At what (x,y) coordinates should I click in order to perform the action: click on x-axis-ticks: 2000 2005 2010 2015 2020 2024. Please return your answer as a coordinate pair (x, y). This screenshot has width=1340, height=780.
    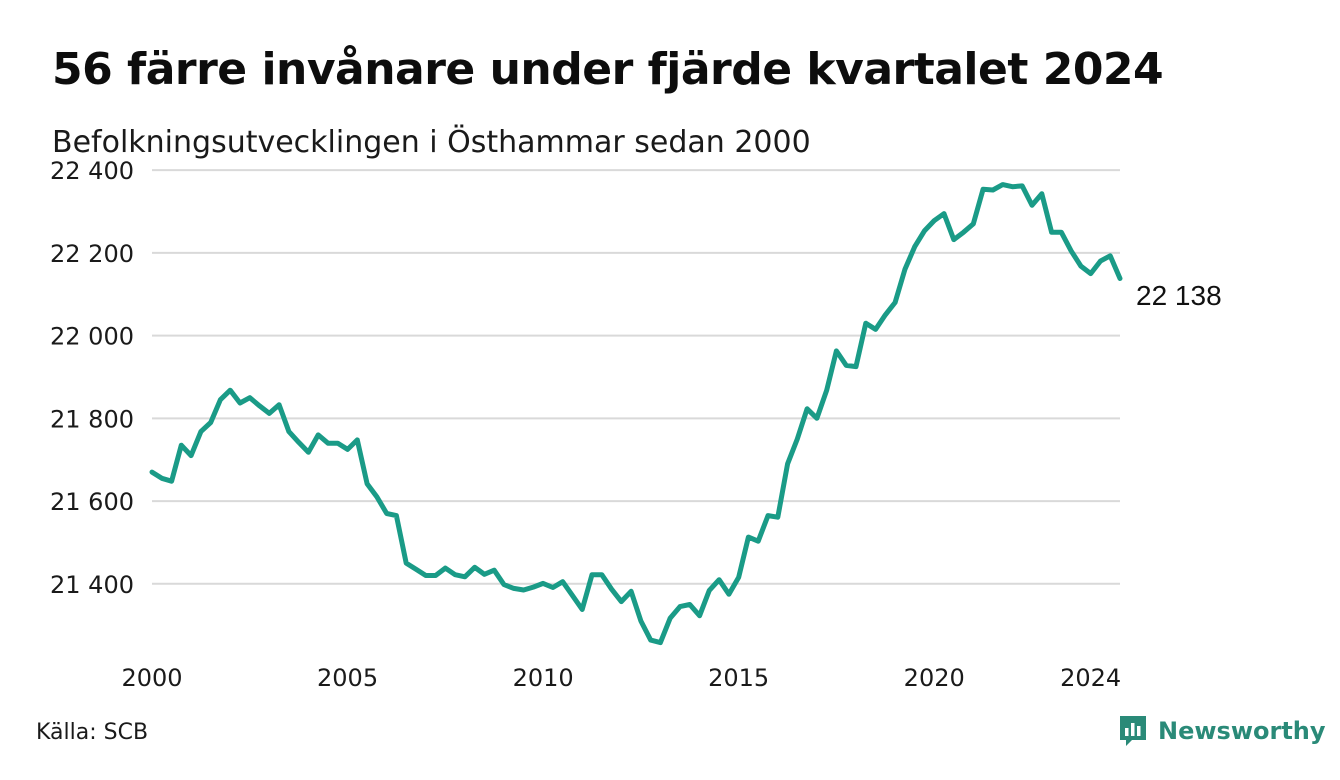
    Looking at the image, I should click on (621, 678).